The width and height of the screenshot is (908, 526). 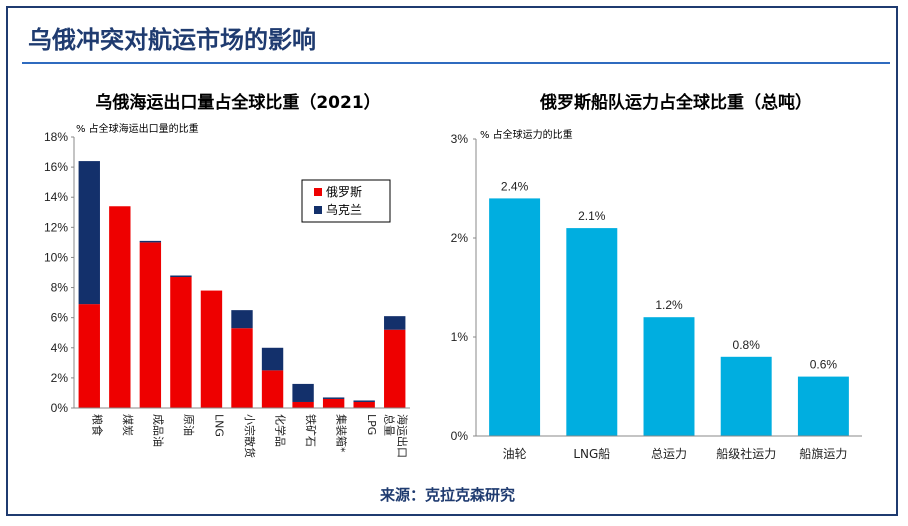 What do you see at coordinates (137, 128) in the screenshot?
I see `chart1-y-label: % 占全球海运出口量的比重` at bounding box center [137, 128].